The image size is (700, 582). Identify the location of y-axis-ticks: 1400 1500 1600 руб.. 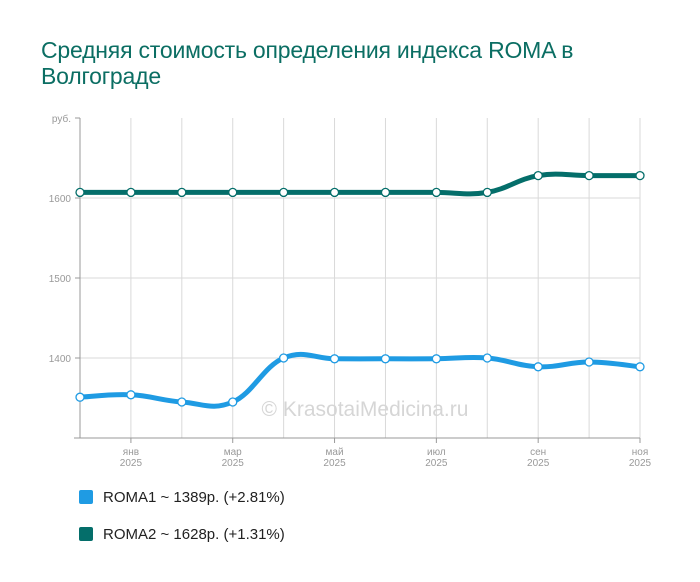
(64, 239).